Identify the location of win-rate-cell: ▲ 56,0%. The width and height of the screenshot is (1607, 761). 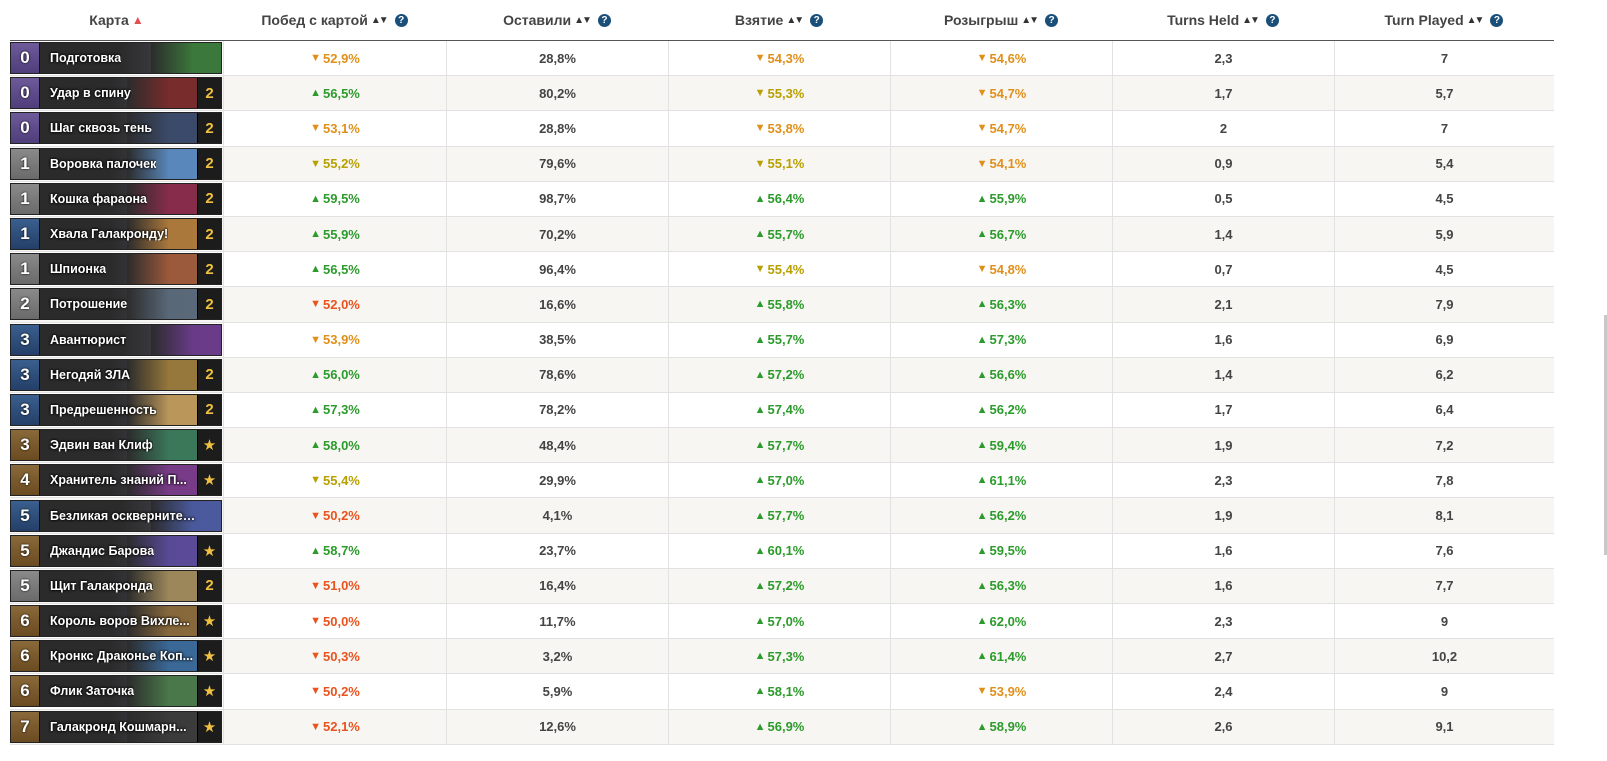
(334, 374).